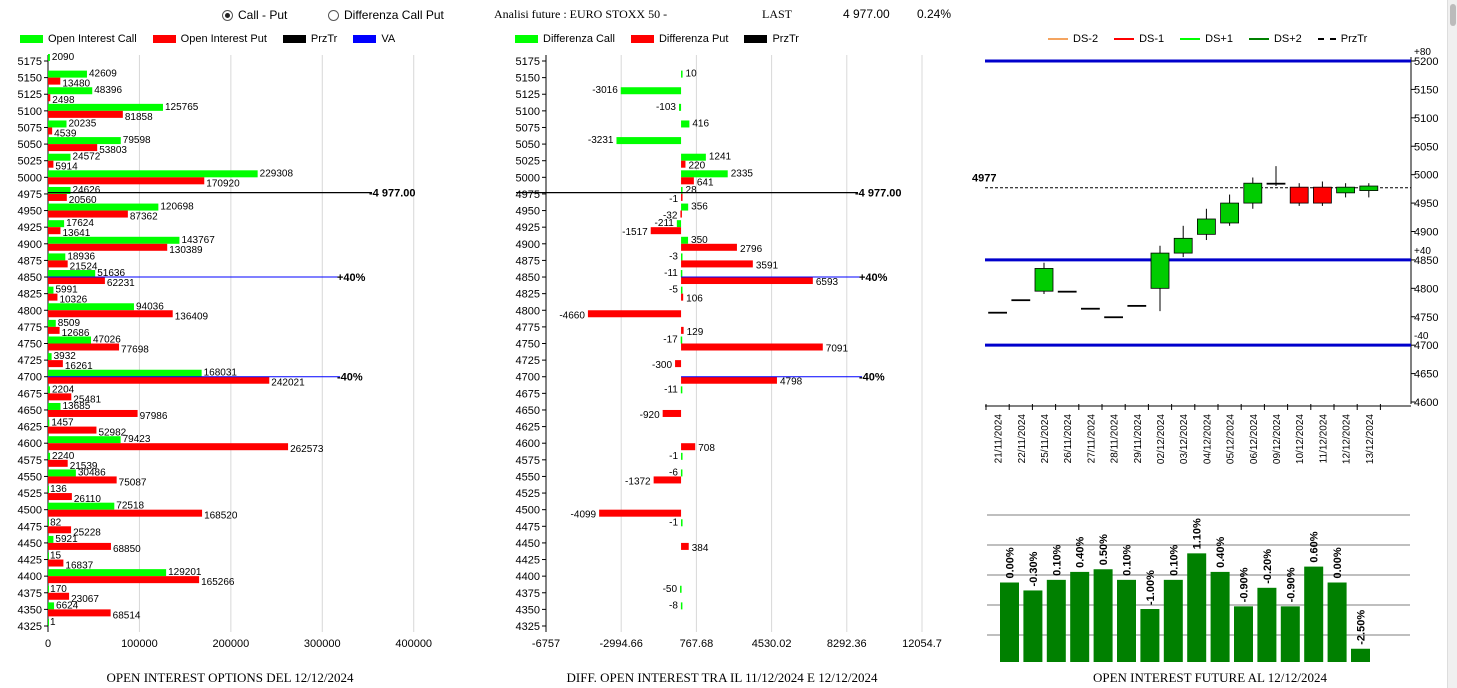 The width and height of the screenshot is (1457, 688). What do you see at coordinates (696, 166) in the screenshot?
I see `diff-put-label: 220` at bounding box center [696, 166].